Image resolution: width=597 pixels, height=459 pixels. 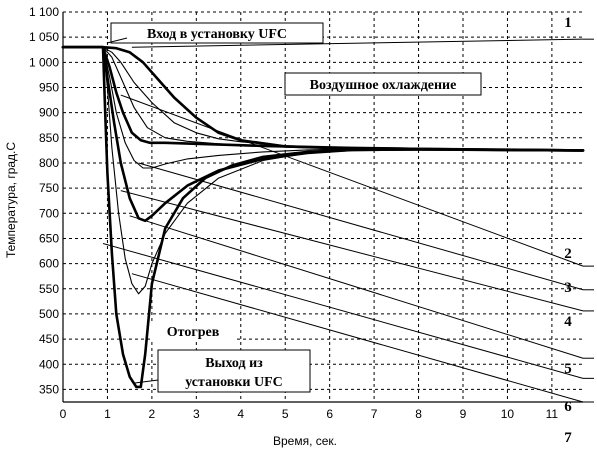 I want to click on x-tick-label: 11, so click(x=552, y=414).